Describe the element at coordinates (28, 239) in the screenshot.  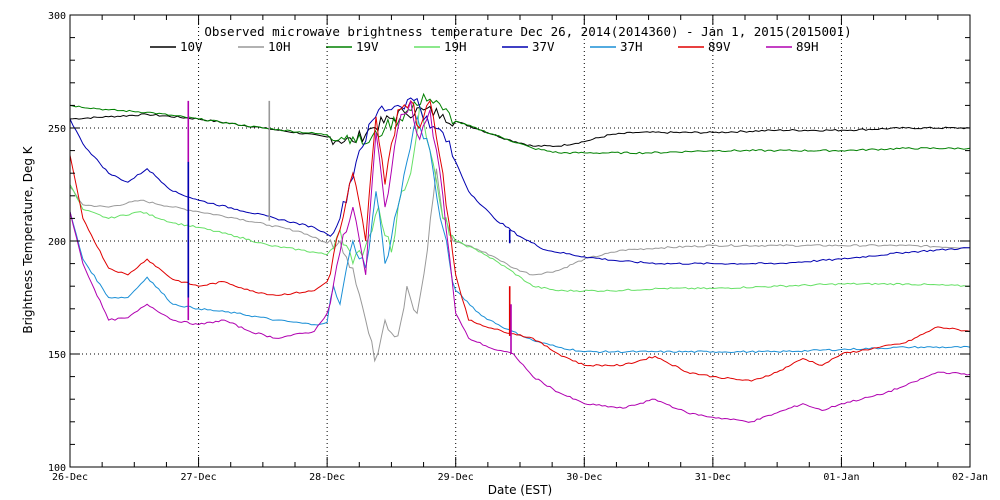
I see `y-axis-label: Brightness Temperature, Deg K` at that location.